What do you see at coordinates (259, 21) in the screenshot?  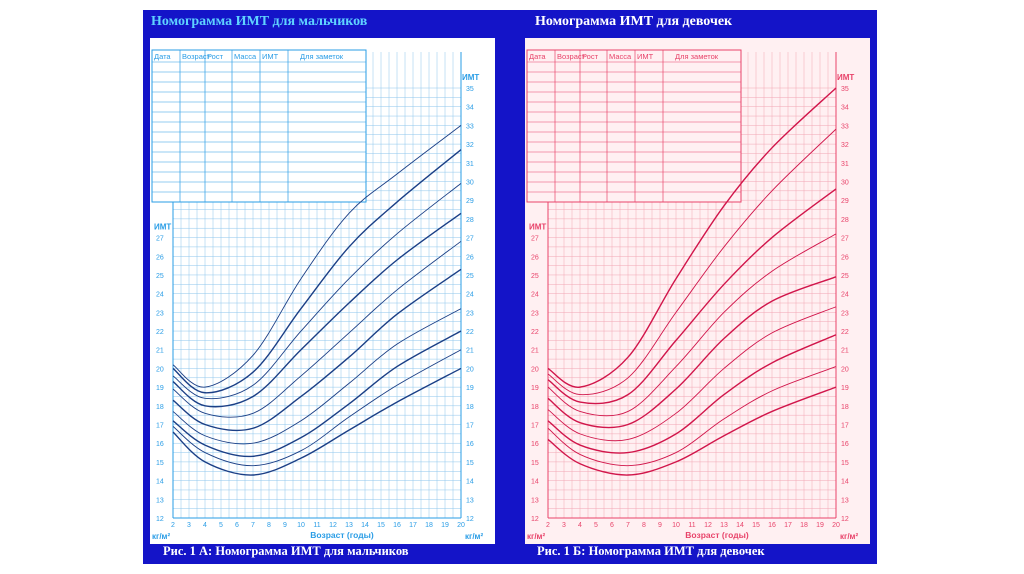 I see `boys-panel-title: Номограмма ИМТ для мальчиков` at bounding box center [259, 21].